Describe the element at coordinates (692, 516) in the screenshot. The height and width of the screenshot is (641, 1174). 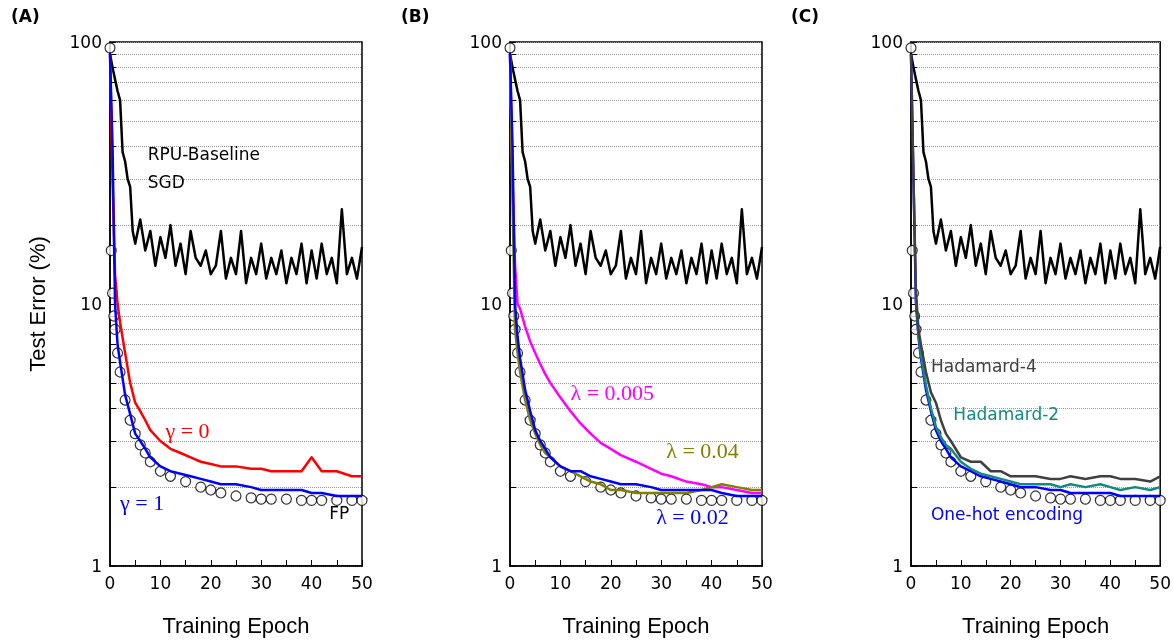
I see `series-label: λ = 0.02` at that location.